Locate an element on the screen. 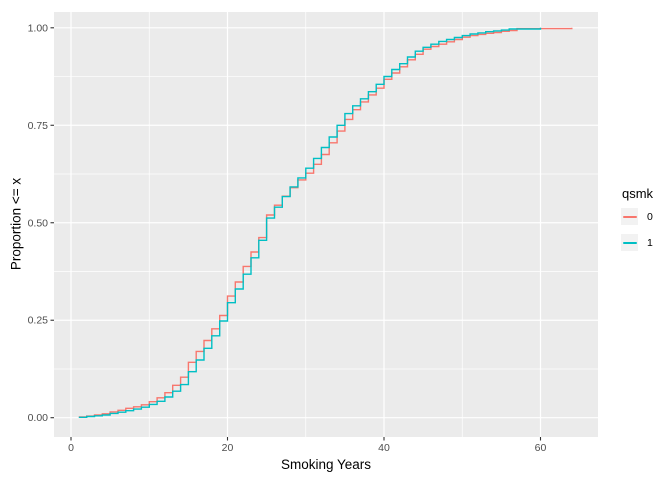 This screenshot has width=672, height=480. x-tick-label: 20 is located at coordinates (228, 448).